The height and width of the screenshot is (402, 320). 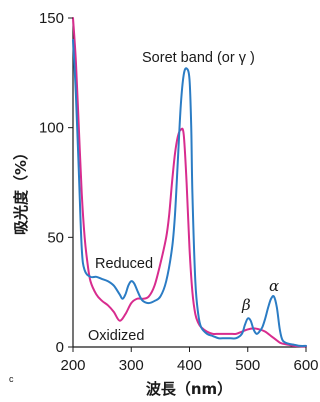 I want to click on y-tick-label: 0, so click(x=60, y=347).